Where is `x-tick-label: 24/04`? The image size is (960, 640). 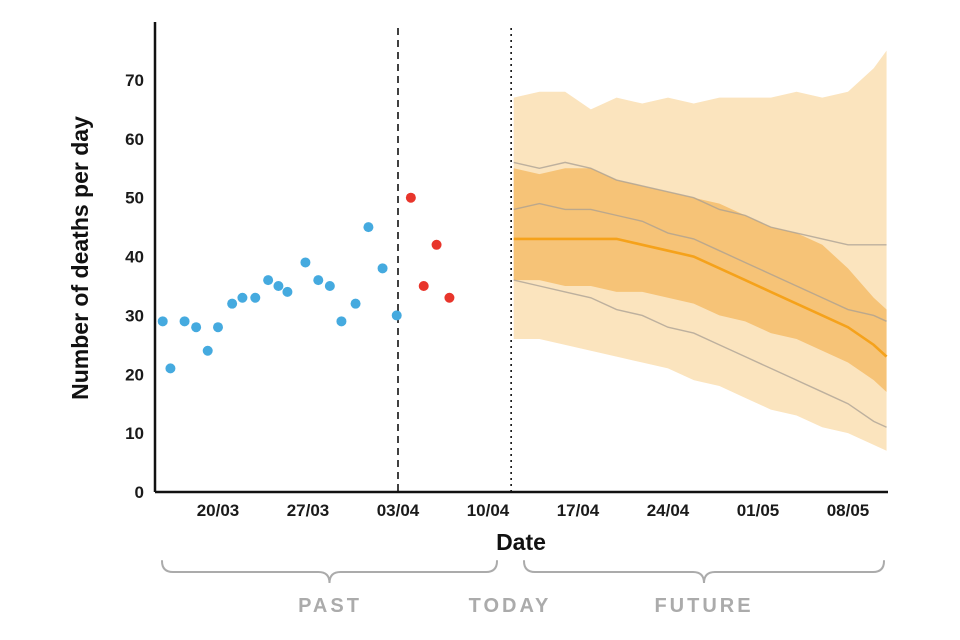 x-tick-label: 24/04 is located at coordinates (668, 510).